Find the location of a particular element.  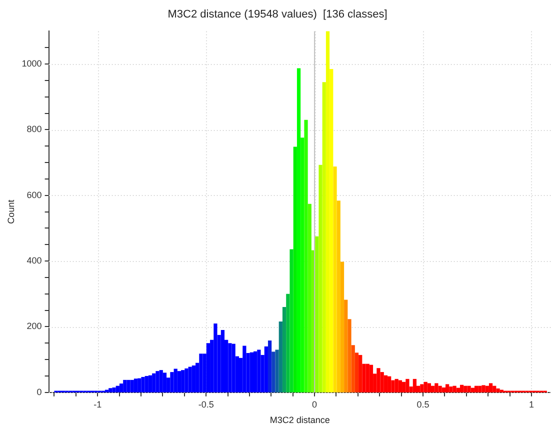

y-tick-label: 0 is located at coordinates (39, 391).